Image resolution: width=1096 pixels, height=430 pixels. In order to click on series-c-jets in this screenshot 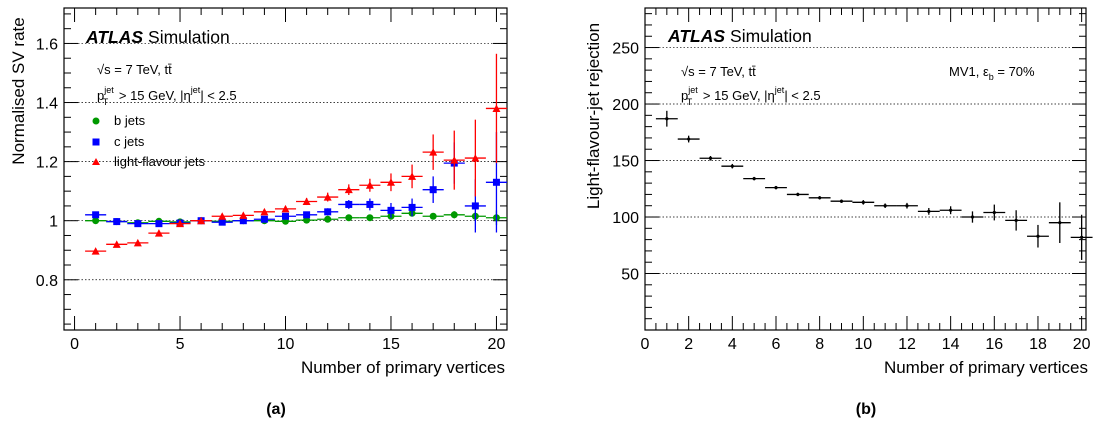, I will do `click(296, 182)`.